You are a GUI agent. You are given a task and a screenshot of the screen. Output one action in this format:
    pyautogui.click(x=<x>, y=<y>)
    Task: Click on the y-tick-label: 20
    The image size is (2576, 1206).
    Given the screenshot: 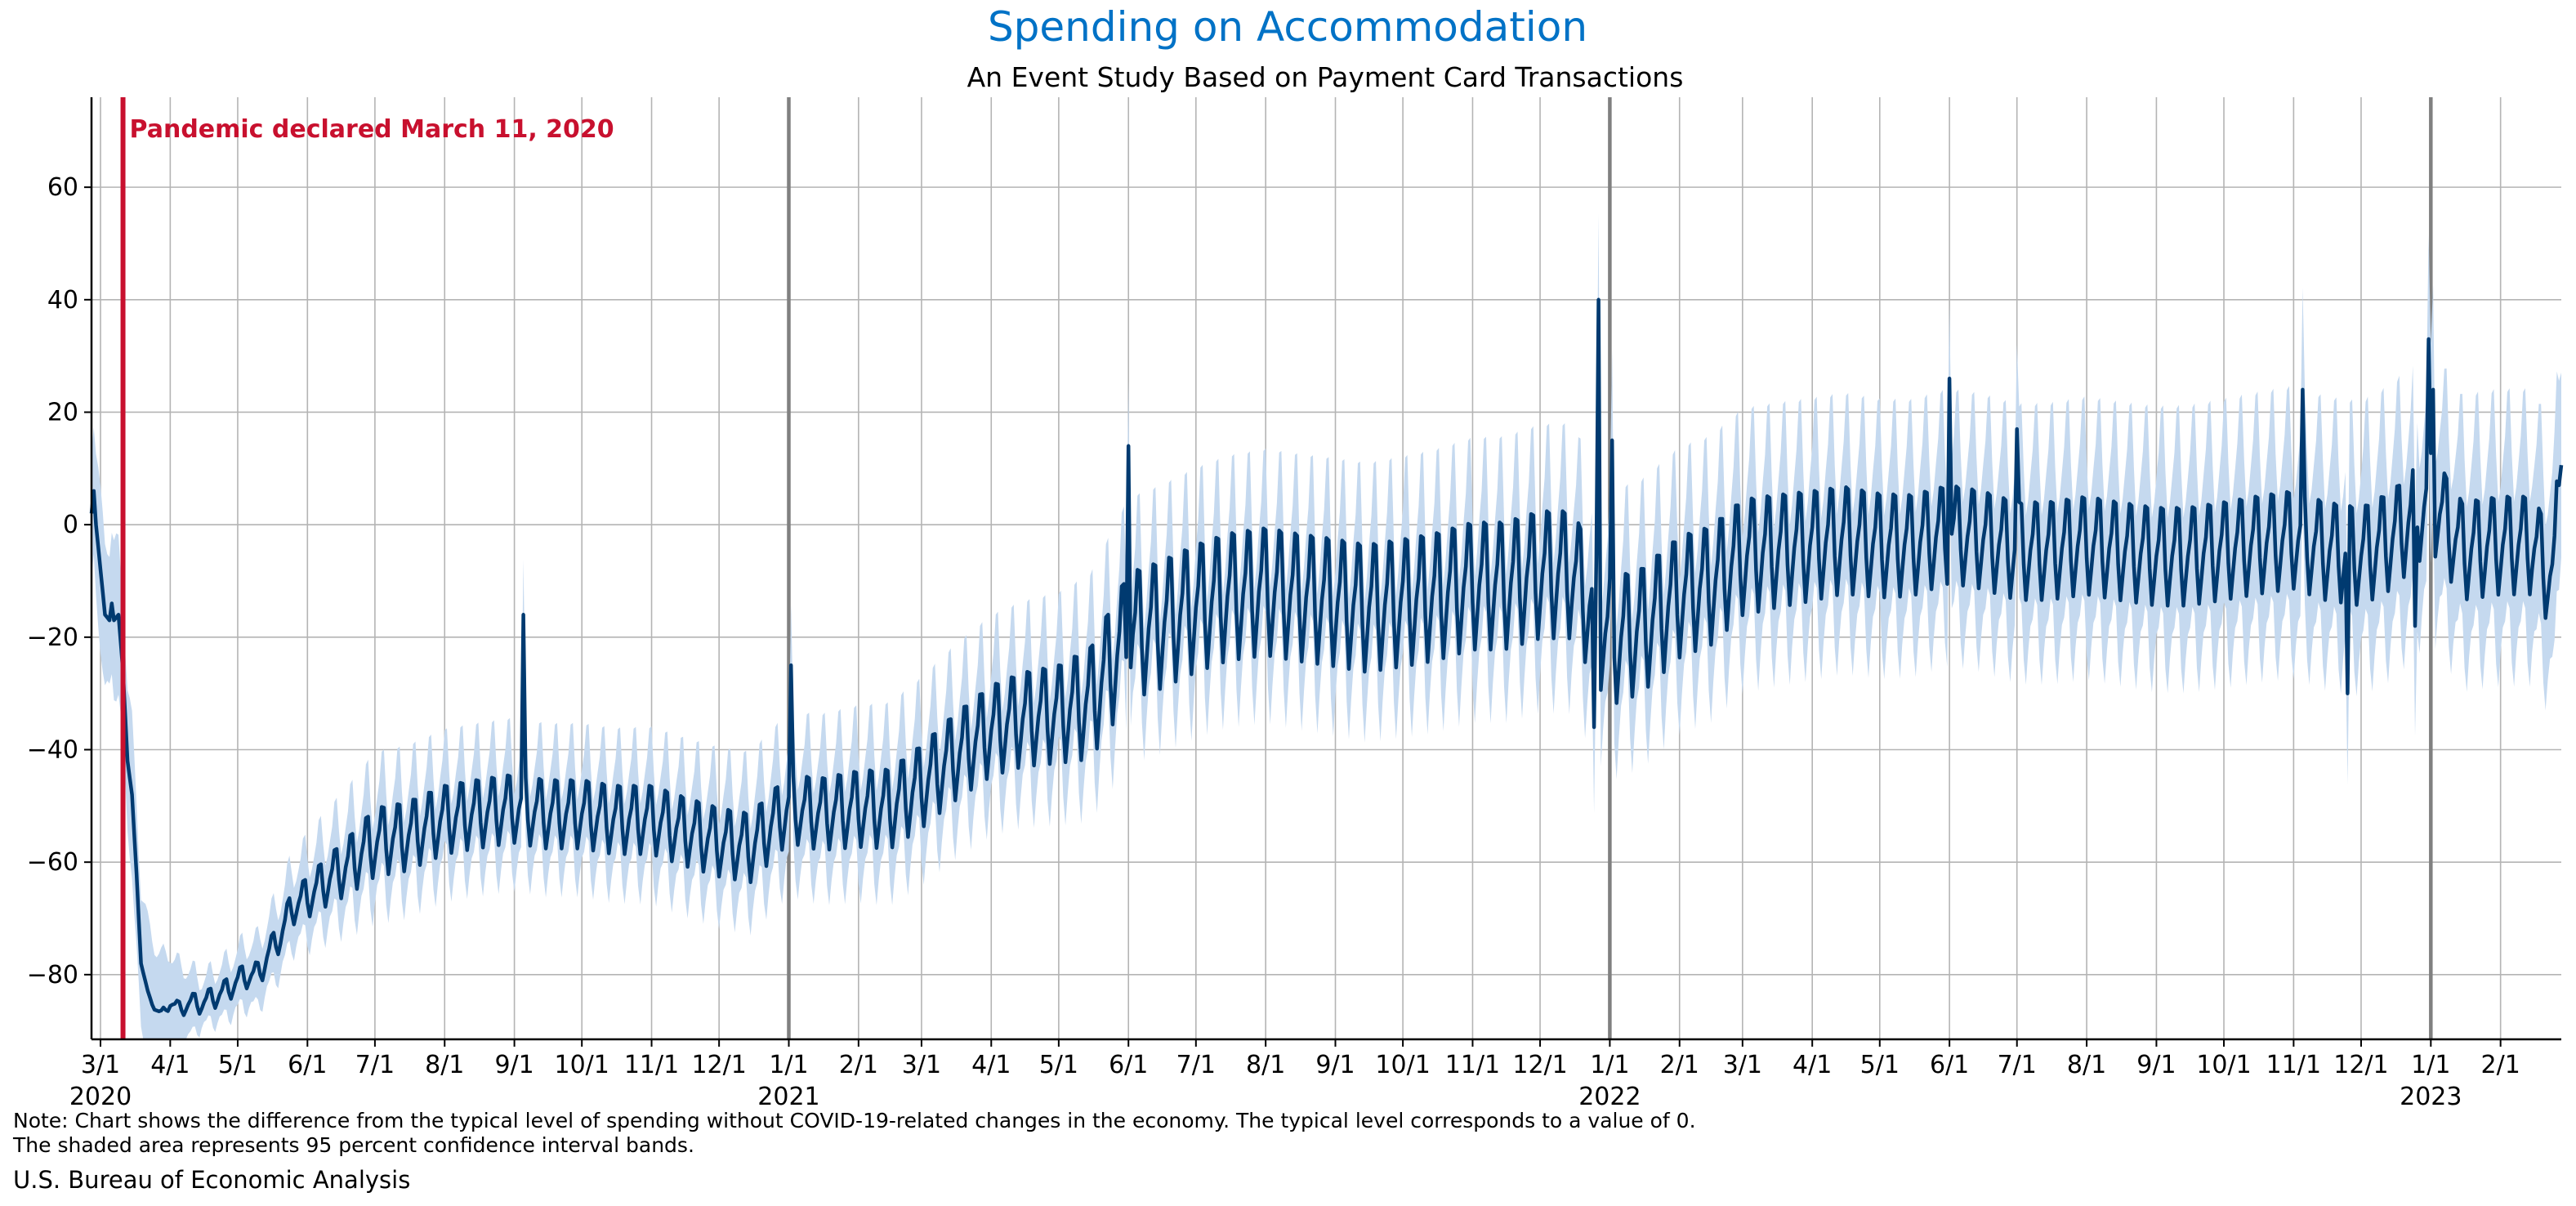 What is the action you would take?
    pyautogui.click(x=63, y=412)
    